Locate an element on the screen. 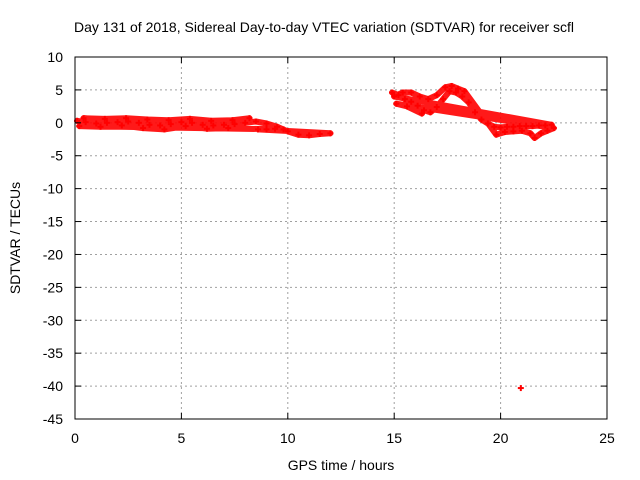 The width and height of the screenshot is (640, 480). y-tick-label: -10 is located at coordinates (53, 189).